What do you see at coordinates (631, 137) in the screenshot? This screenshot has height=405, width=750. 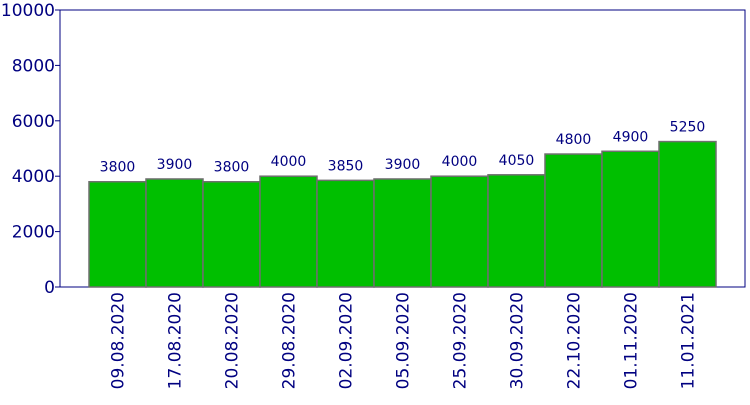 I see `data-label: 4900` at bounding box center [631, 137].